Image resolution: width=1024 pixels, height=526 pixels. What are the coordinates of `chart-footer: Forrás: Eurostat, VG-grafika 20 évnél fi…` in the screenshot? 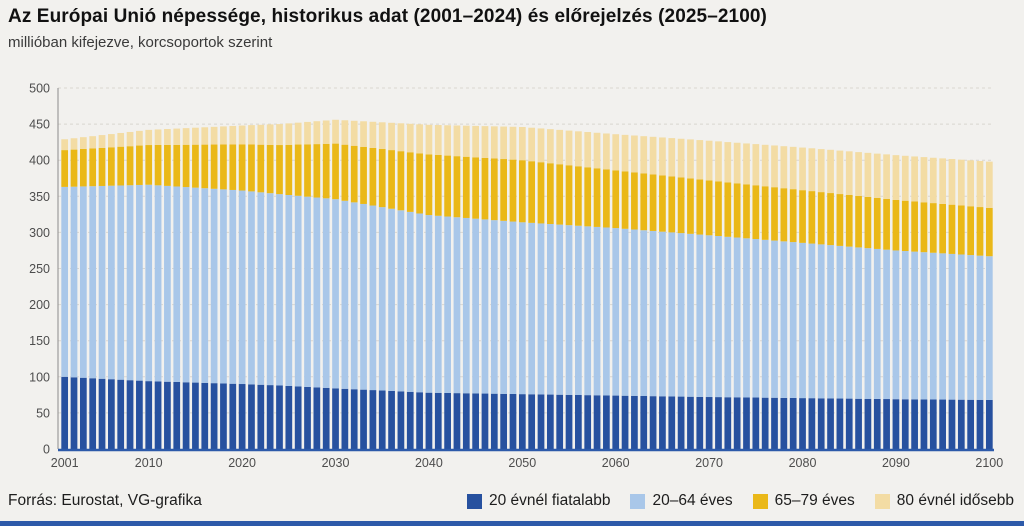 It's located at (511, 501).